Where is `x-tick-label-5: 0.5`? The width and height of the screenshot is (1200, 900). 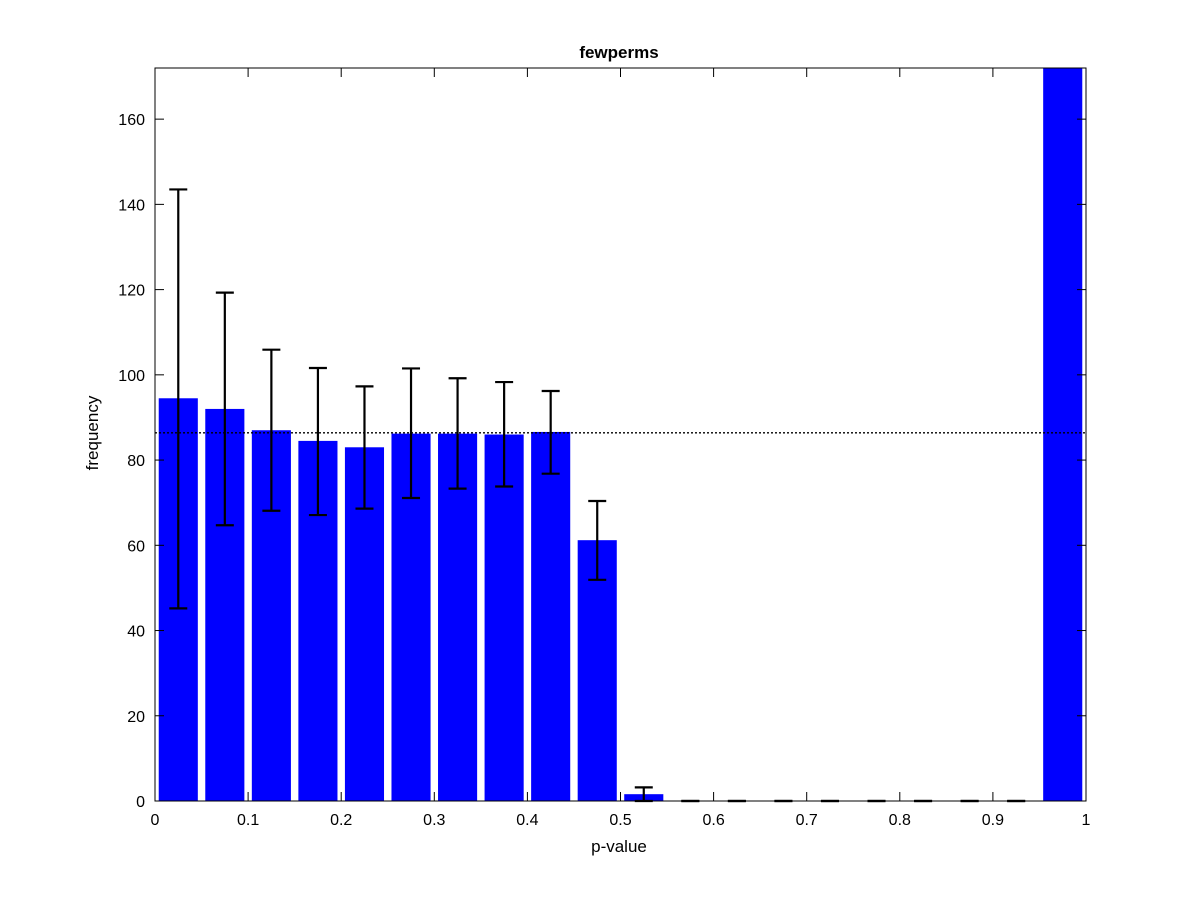
x-tick-label-5: 0.5 is located at coordinates (620, 820).